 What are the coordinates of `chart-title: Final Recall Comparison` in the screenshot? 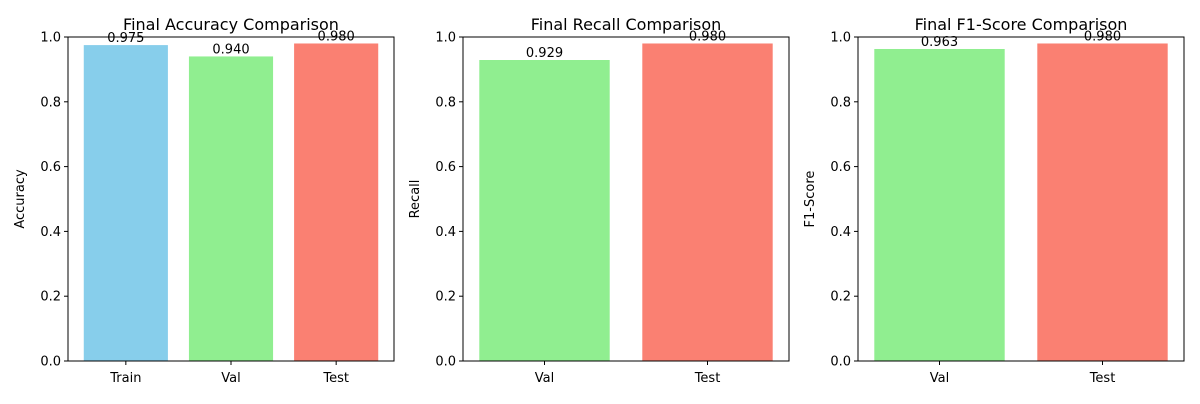 It's located at (626, 24).